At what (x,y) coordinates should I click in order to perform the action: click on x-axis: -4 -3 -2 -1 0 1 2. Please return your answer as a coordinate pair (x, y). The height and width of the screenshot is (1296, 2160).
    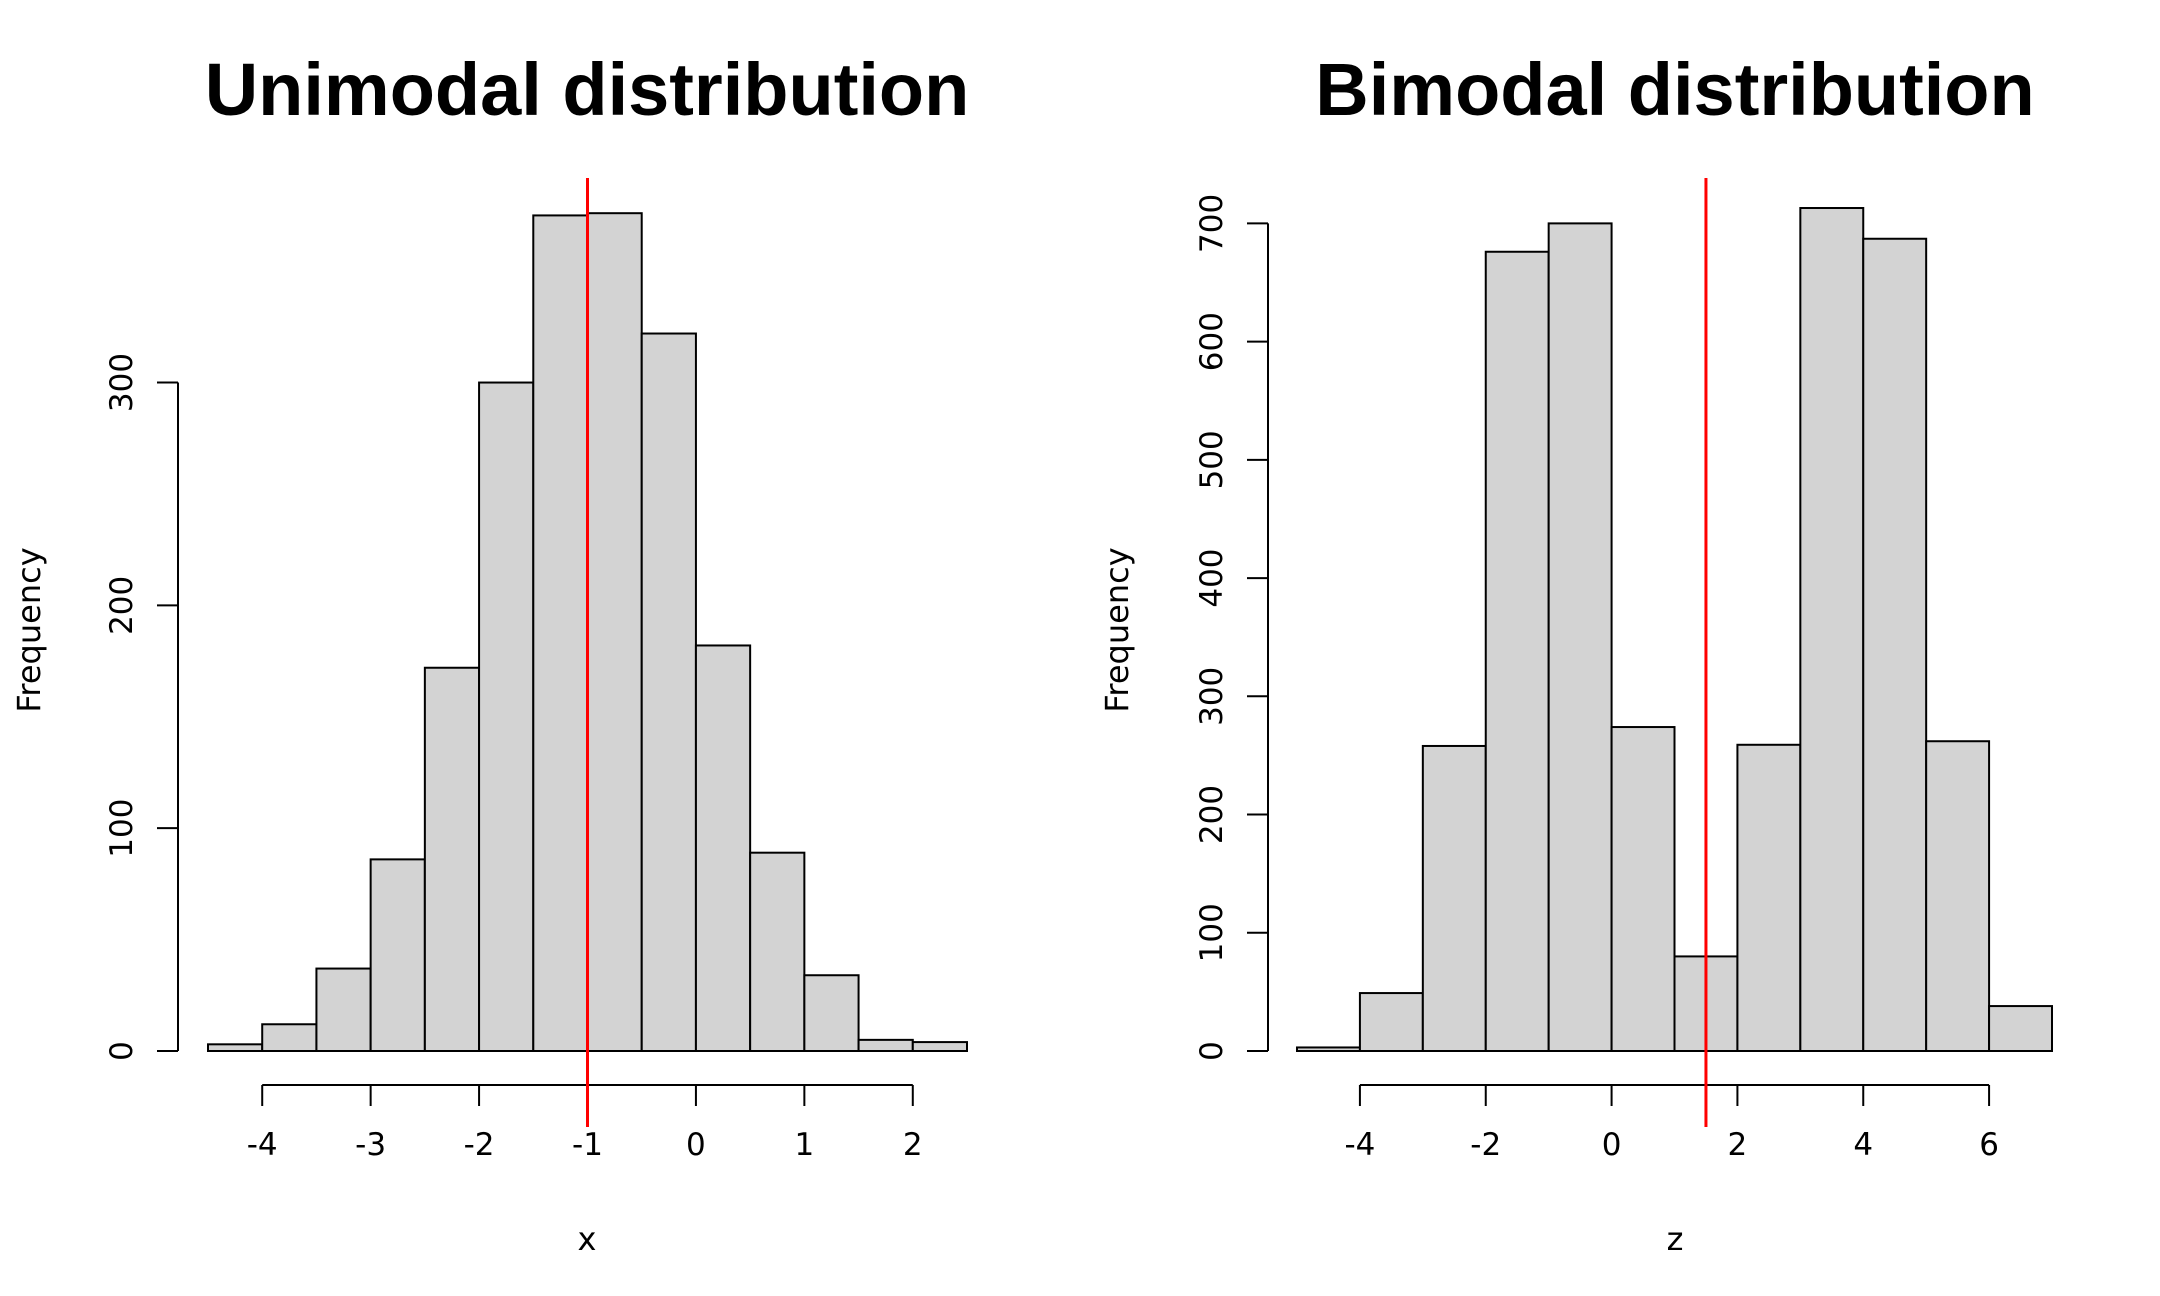
    Looking at the image, I should click on (585, 1123).